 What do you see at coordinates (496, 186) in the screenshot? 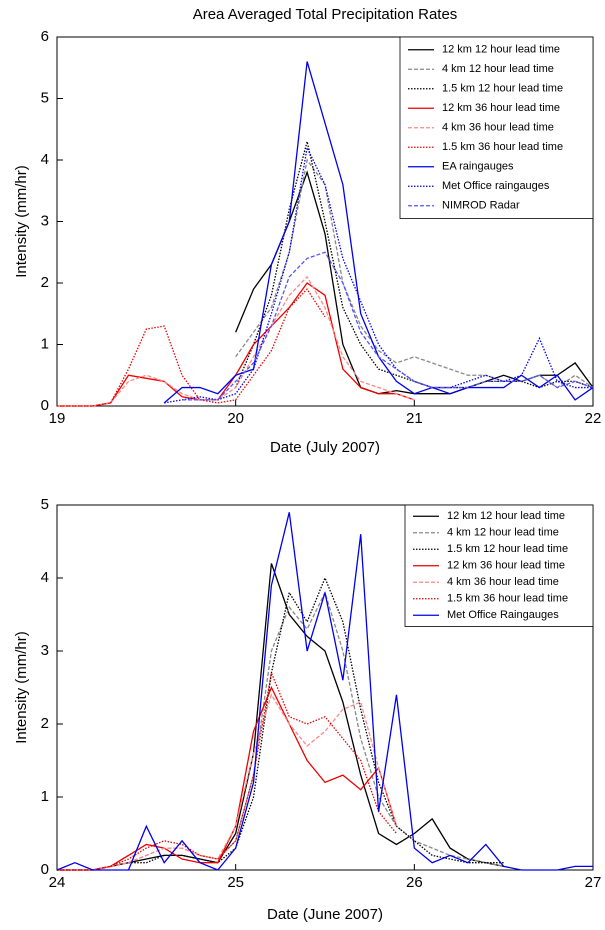
I see `legend-label: Met Office raingauges` at bounding box center [496, 186].